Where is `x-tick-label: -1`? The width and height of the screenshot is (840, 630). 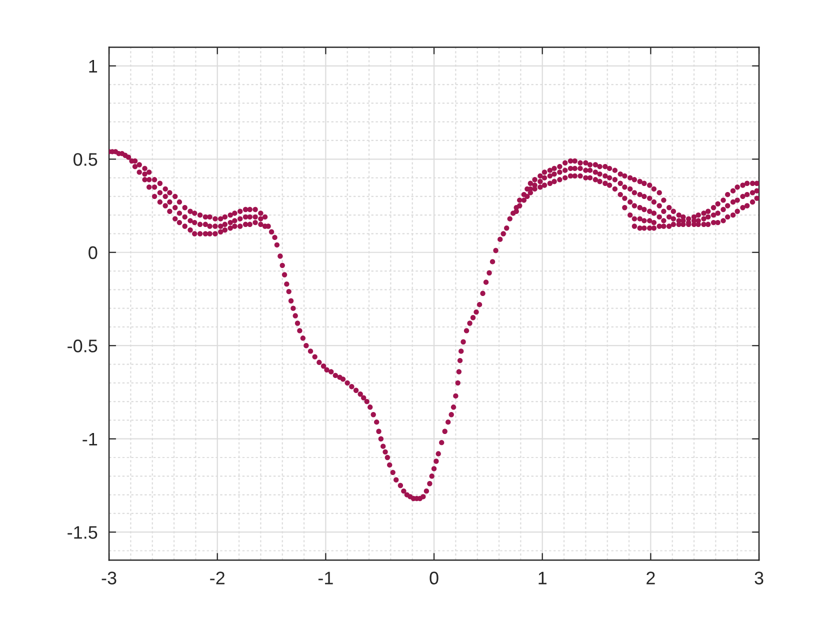 x-tick-label: -1 is located at coordinates (325, 578).